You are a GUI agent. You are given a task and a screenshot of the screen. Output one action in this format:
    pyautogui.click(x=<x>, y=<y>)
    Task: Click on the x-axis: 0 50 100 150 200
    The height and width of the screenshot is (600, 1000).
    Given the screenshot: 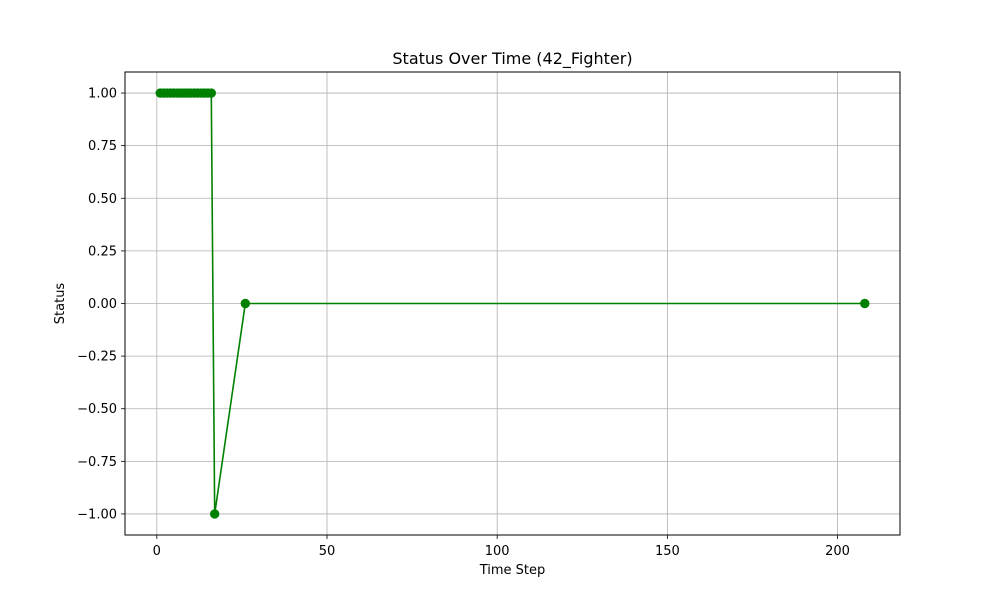 What is the action you would take?
    pyautogui.click(x=501, y=547)
    